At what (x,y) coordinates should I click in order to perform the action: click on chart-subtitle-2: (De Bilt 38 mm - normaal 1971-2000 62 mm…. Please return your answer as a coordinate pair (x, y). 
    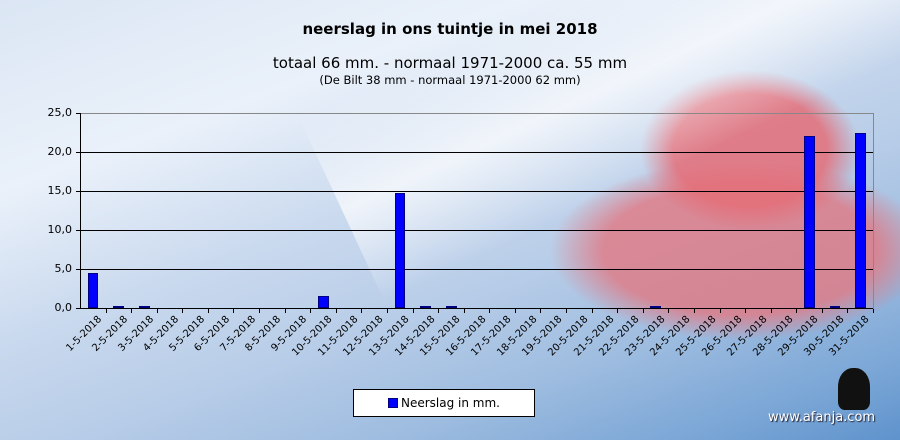
    Looking at the image, I should click on (450, 80).